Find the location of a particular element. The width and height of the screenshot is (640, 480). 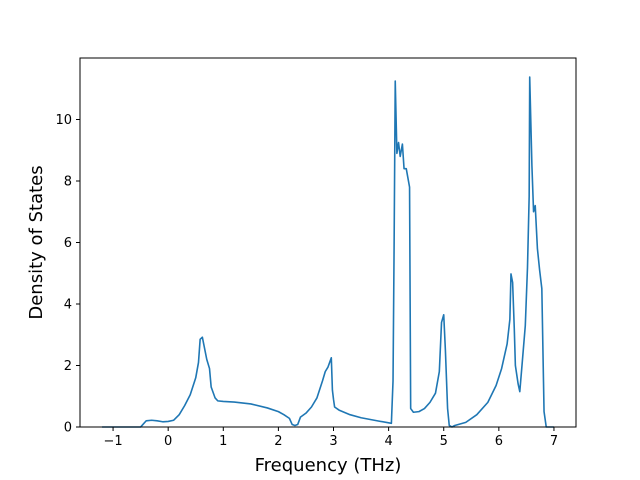

x-tick-label: −1 is located at coordinates (112, 441).